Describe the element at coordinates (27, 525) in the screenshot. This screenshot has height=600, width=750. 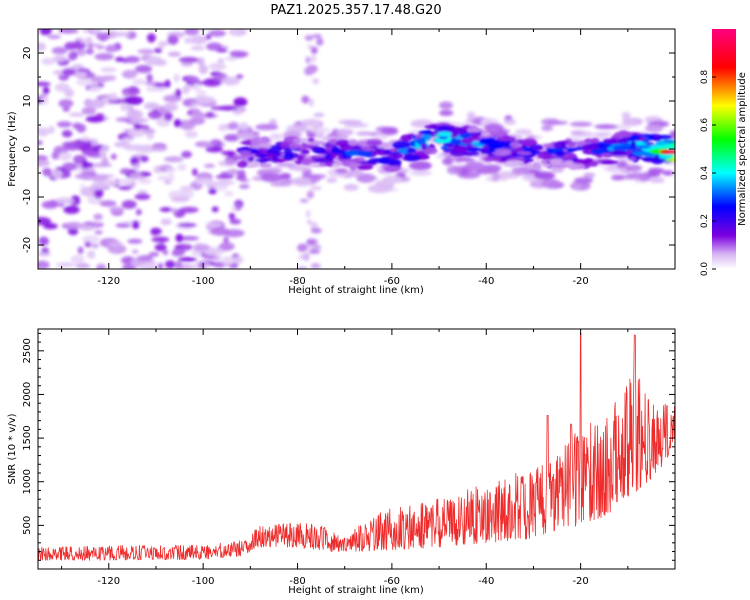
I see `y-tick-label: 500` at that location.